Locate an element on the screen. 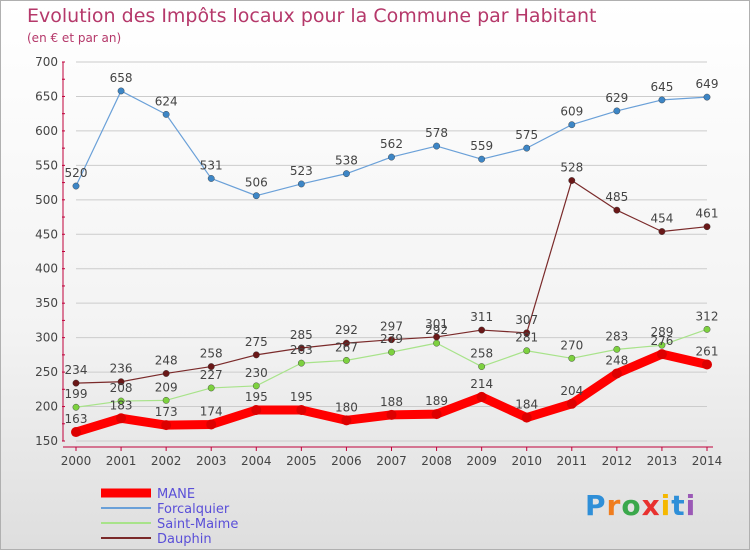 The height and width of the screenshot is (550, 750). data-label: 174 is located at coordinates (211, 411).